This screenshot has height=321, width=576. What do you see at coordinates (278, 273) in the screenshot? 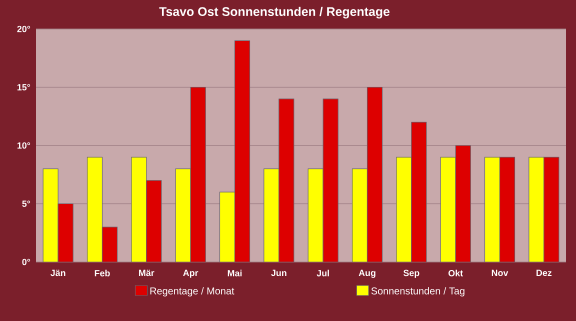
I see `x-tick-label: Jun` at bounding box center [278, 273].